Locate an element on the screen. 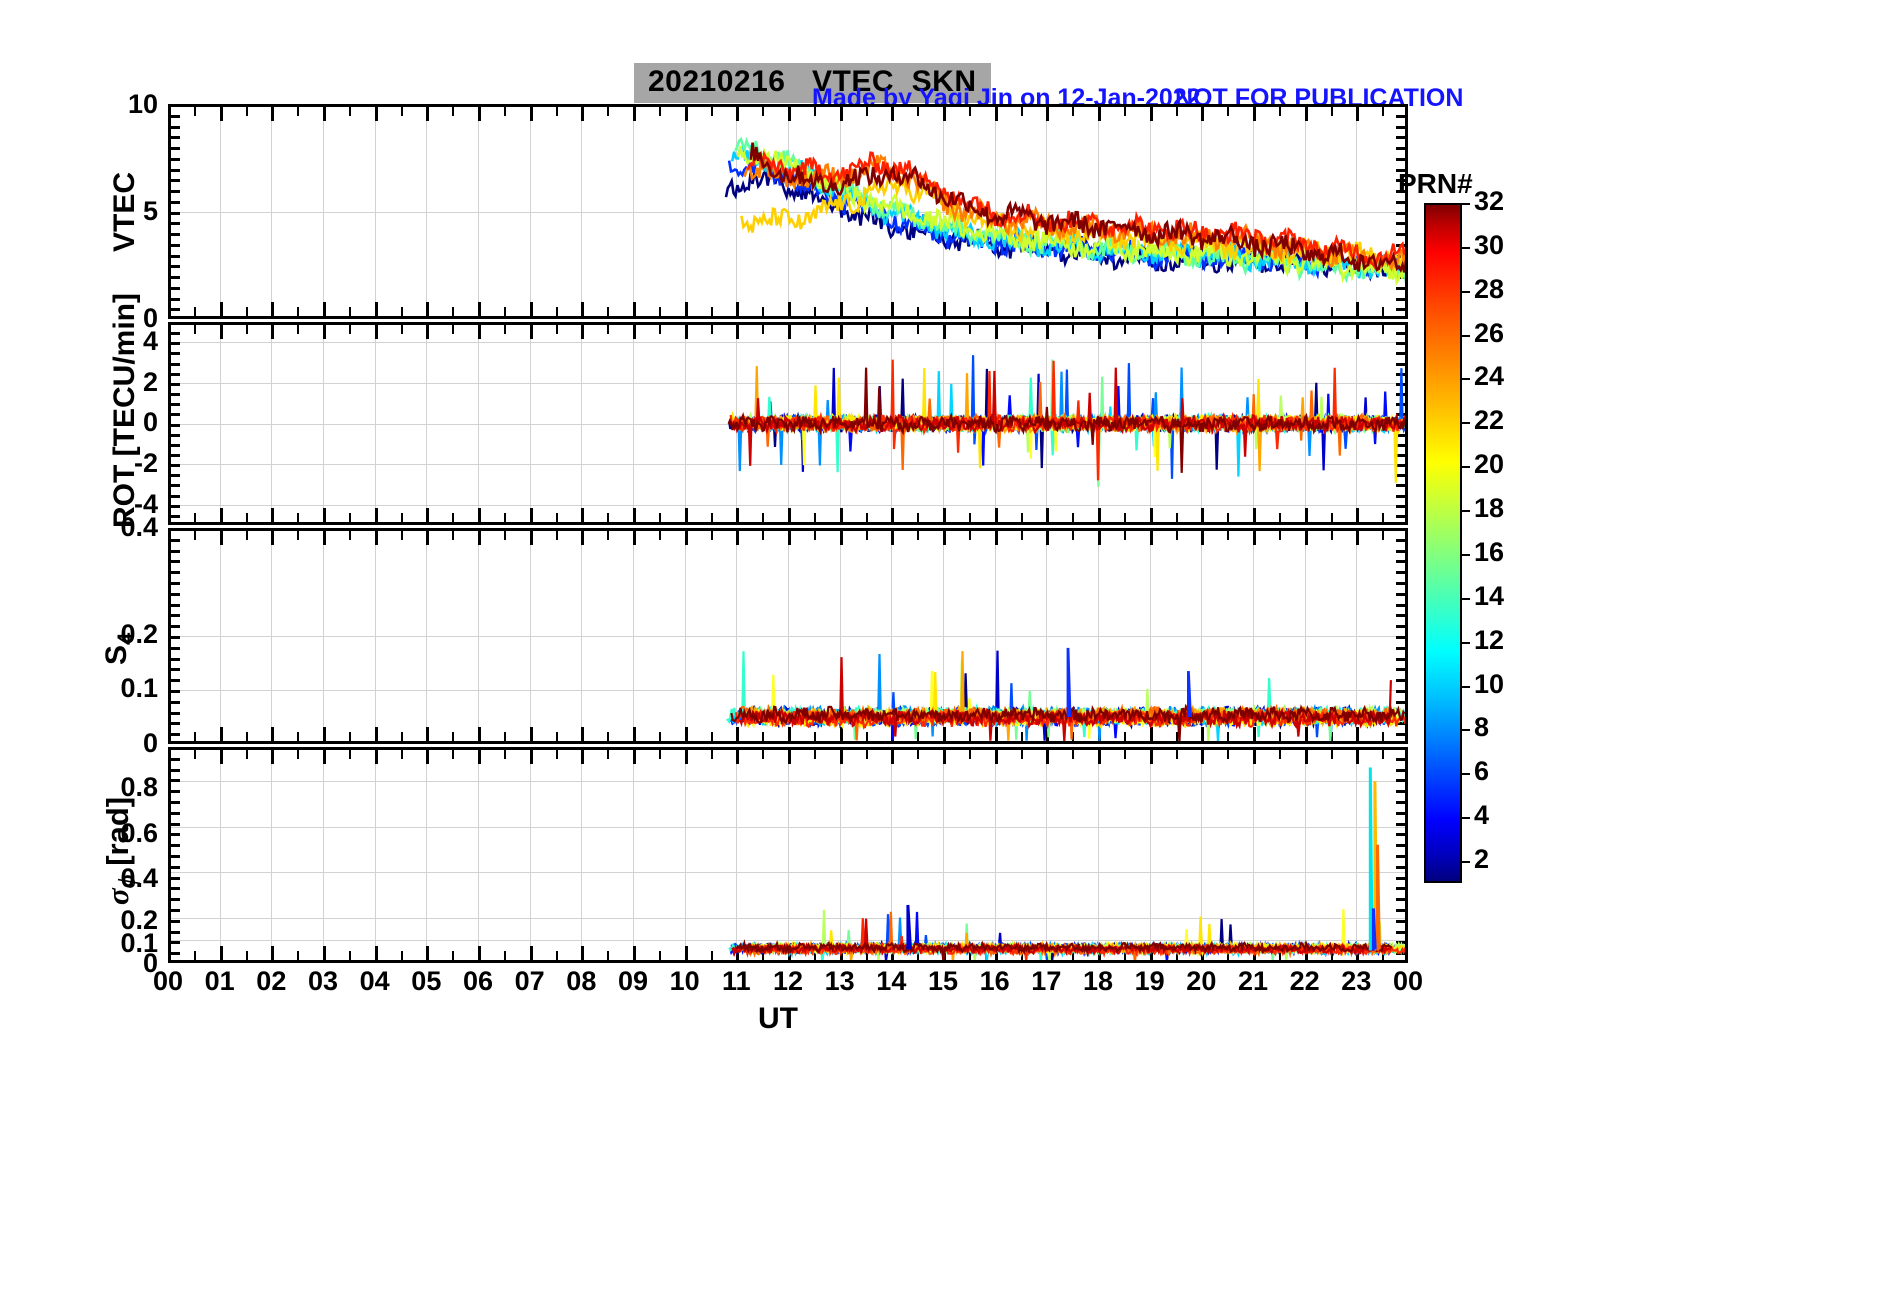  colorbar-tick-label: 8 is located at coordinates (1482, 727).